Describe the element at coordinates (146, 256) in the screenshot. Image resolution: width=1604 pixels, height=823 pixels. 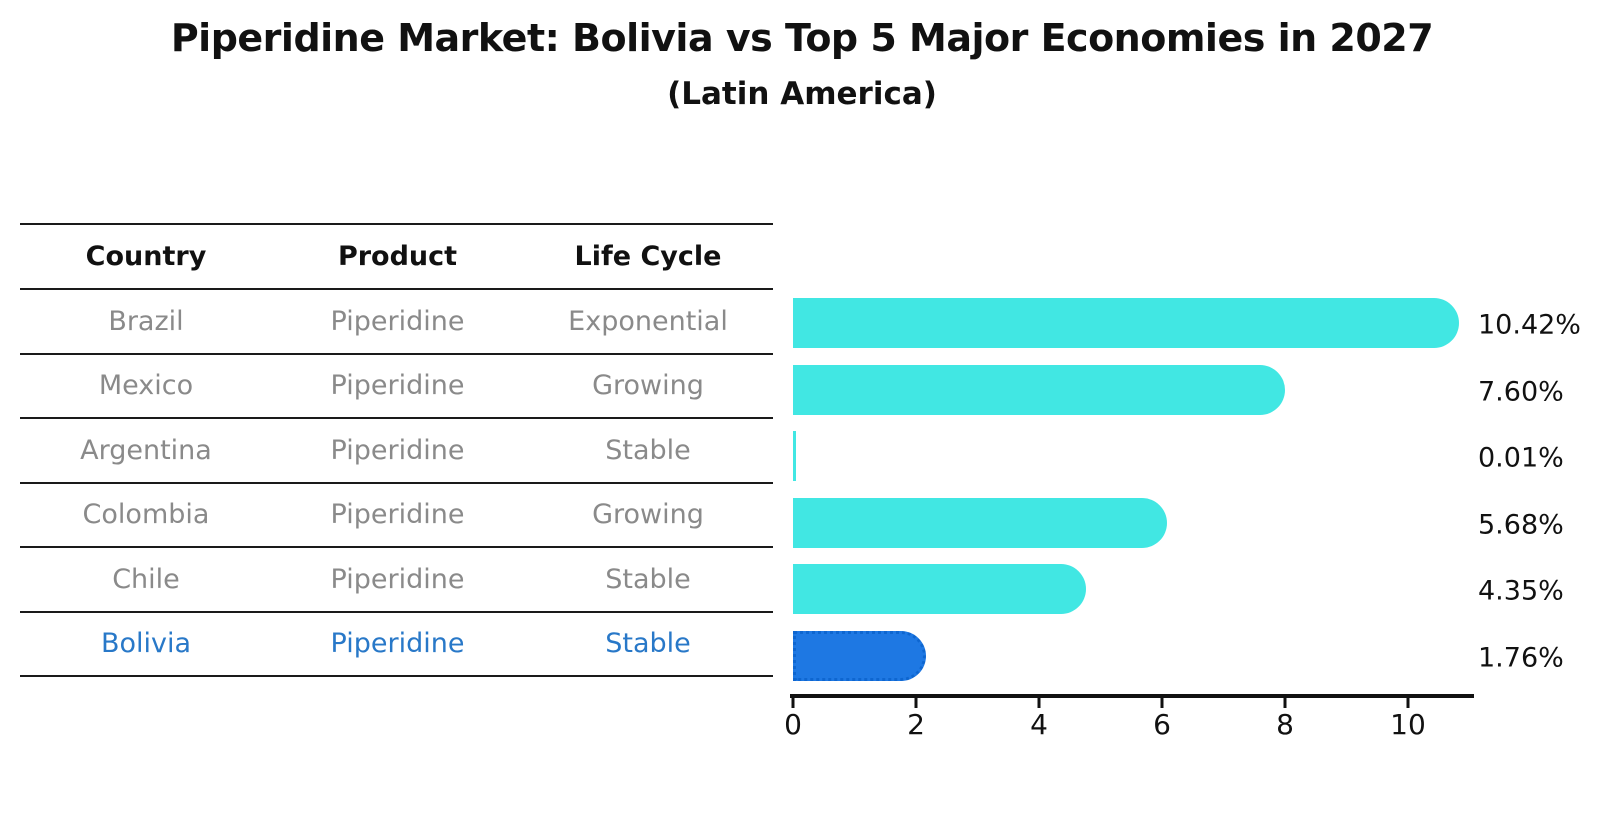
I see `table-header-country: Country` at that location.